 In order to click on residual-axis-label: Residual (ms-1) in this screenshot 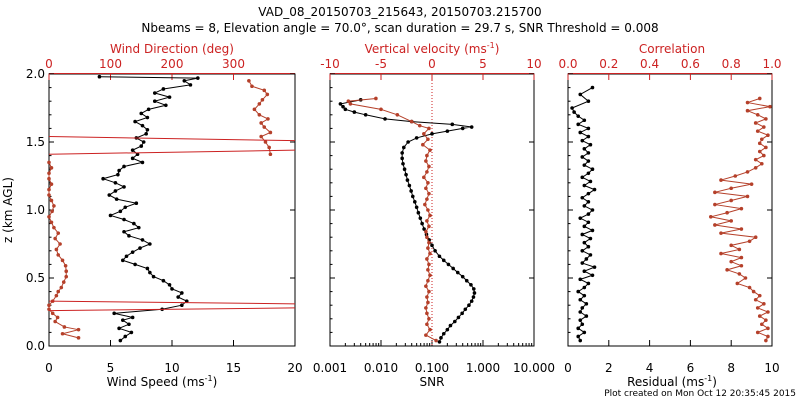, I will do `click(672, 381)`.